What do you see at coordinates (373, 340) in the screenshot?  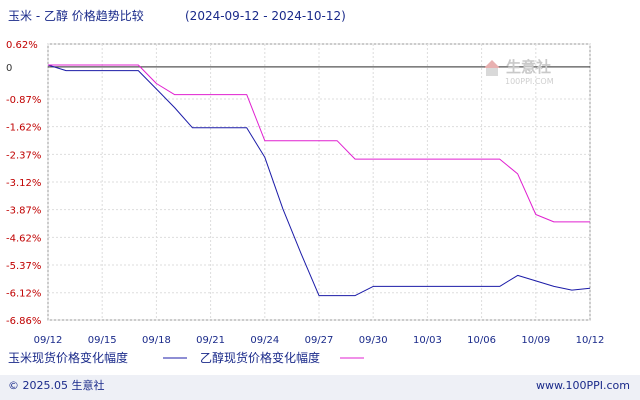 I see `x-tick-label: 09/30` at bounding box center [373, 340].